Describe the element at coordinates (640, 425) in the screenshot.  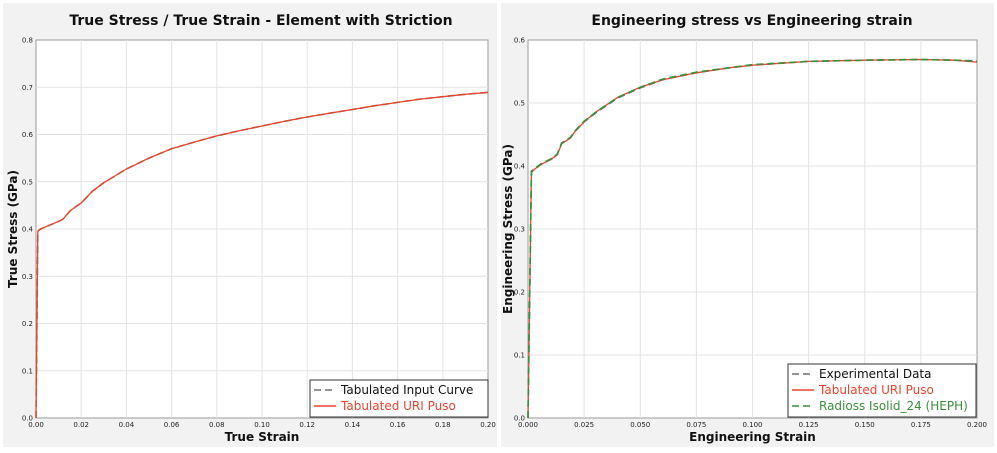
I see `x-tick-label: 0.050` at that location.